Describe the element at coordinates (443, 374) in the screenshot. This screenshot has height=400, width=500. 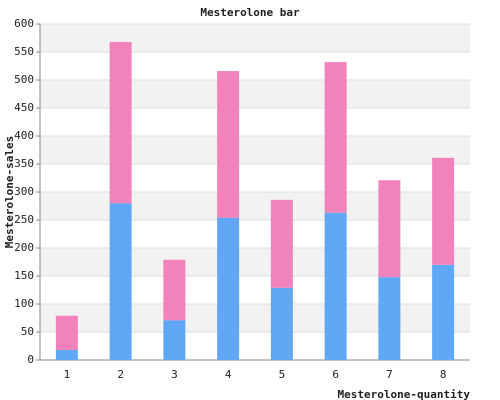
I see `x-tick-label: 8` at that location.